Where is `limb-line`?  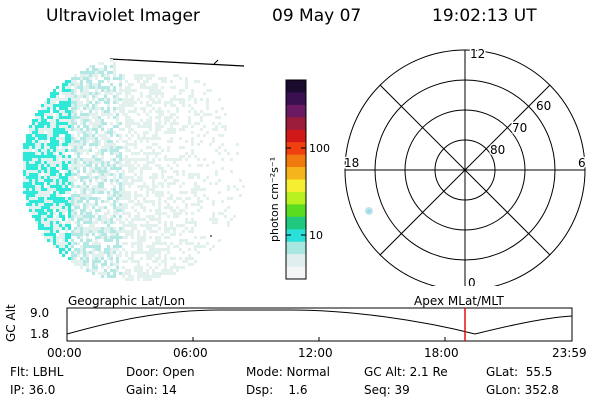 limb-line is located at coordinates (177, 62).